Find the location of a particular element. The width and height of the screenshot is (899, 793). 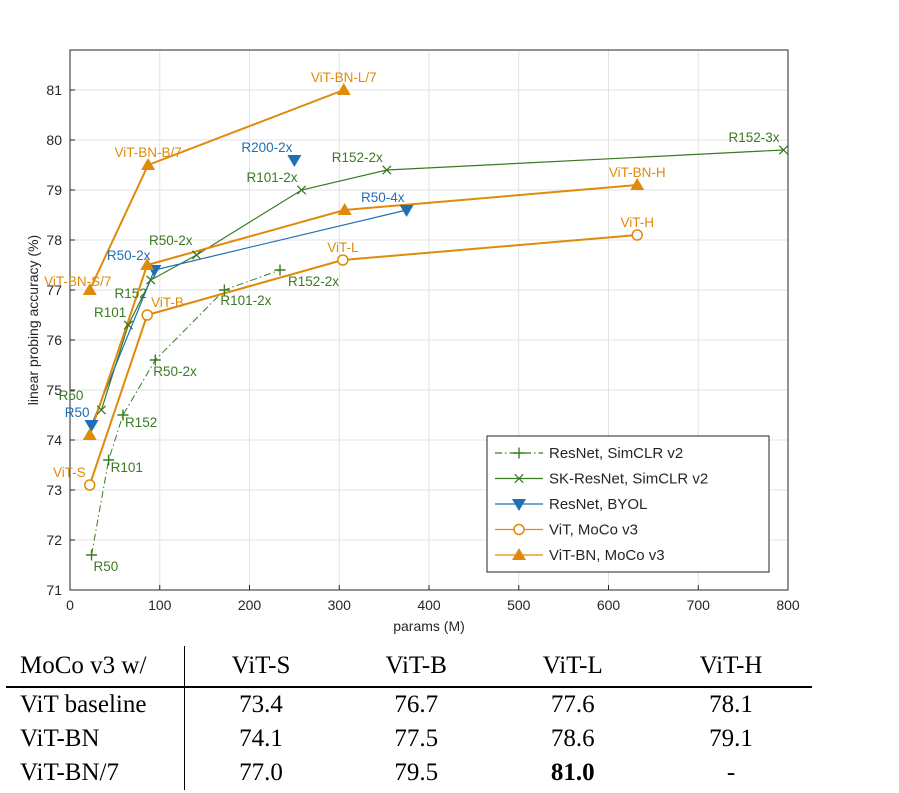

table-cell-best: 81.0 is located at coordinates (572, 772).